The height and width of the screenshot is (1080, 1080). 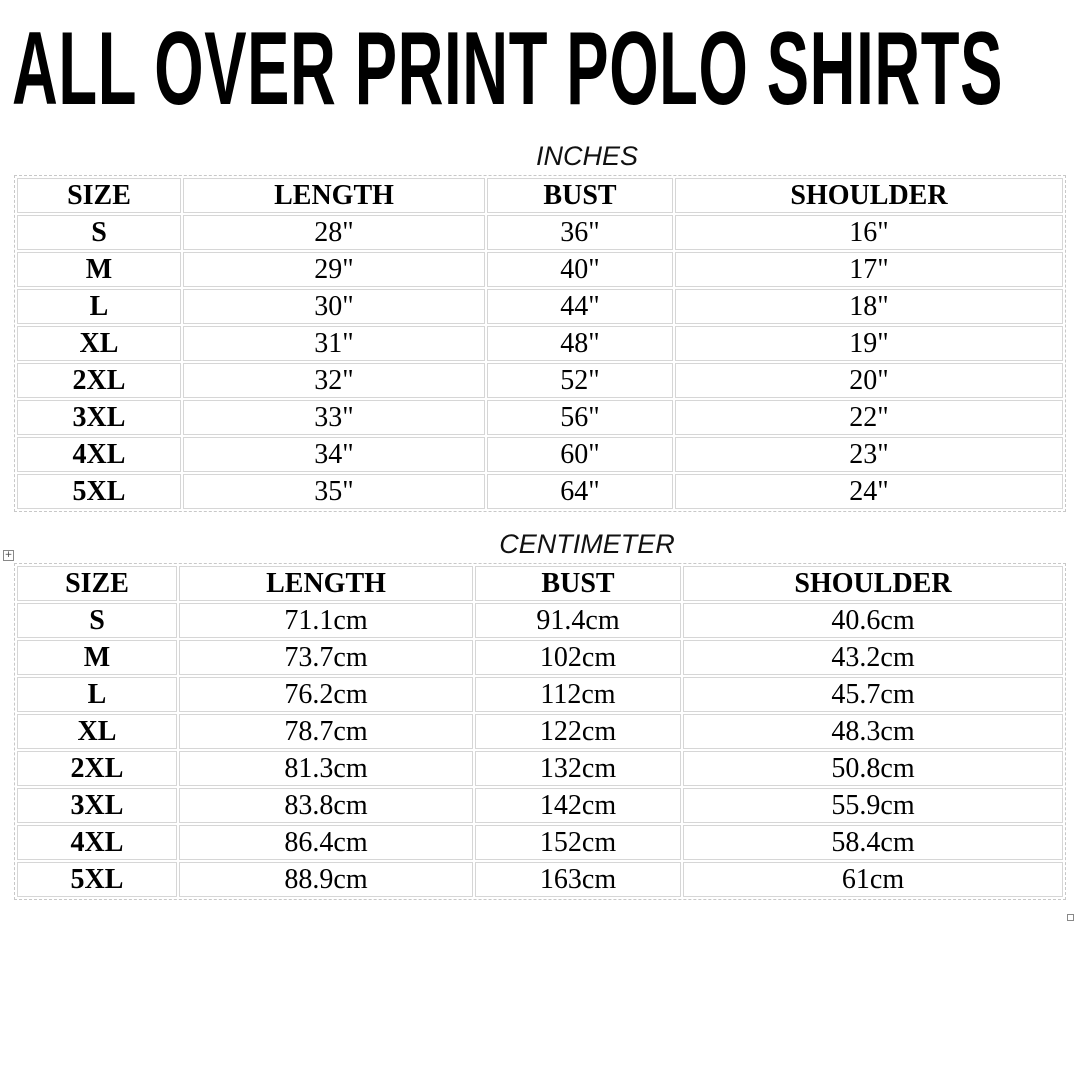 I want to click on table-row: 2XL 32" 52" 20", so click(x=540, y=380).